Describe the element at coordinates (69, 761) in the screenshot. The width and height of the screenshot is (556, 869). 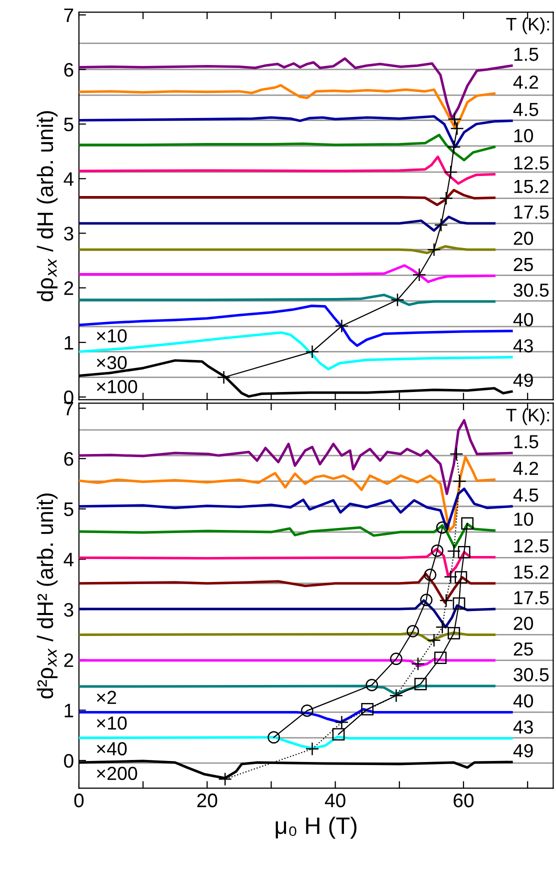
I see `y-tick-label: 0` at that location.